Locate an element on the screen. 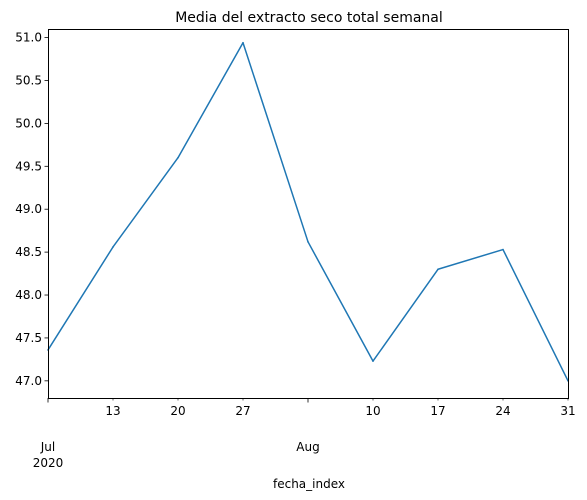  x-major-tick-label: Aug is located at coordinates (307, 447).